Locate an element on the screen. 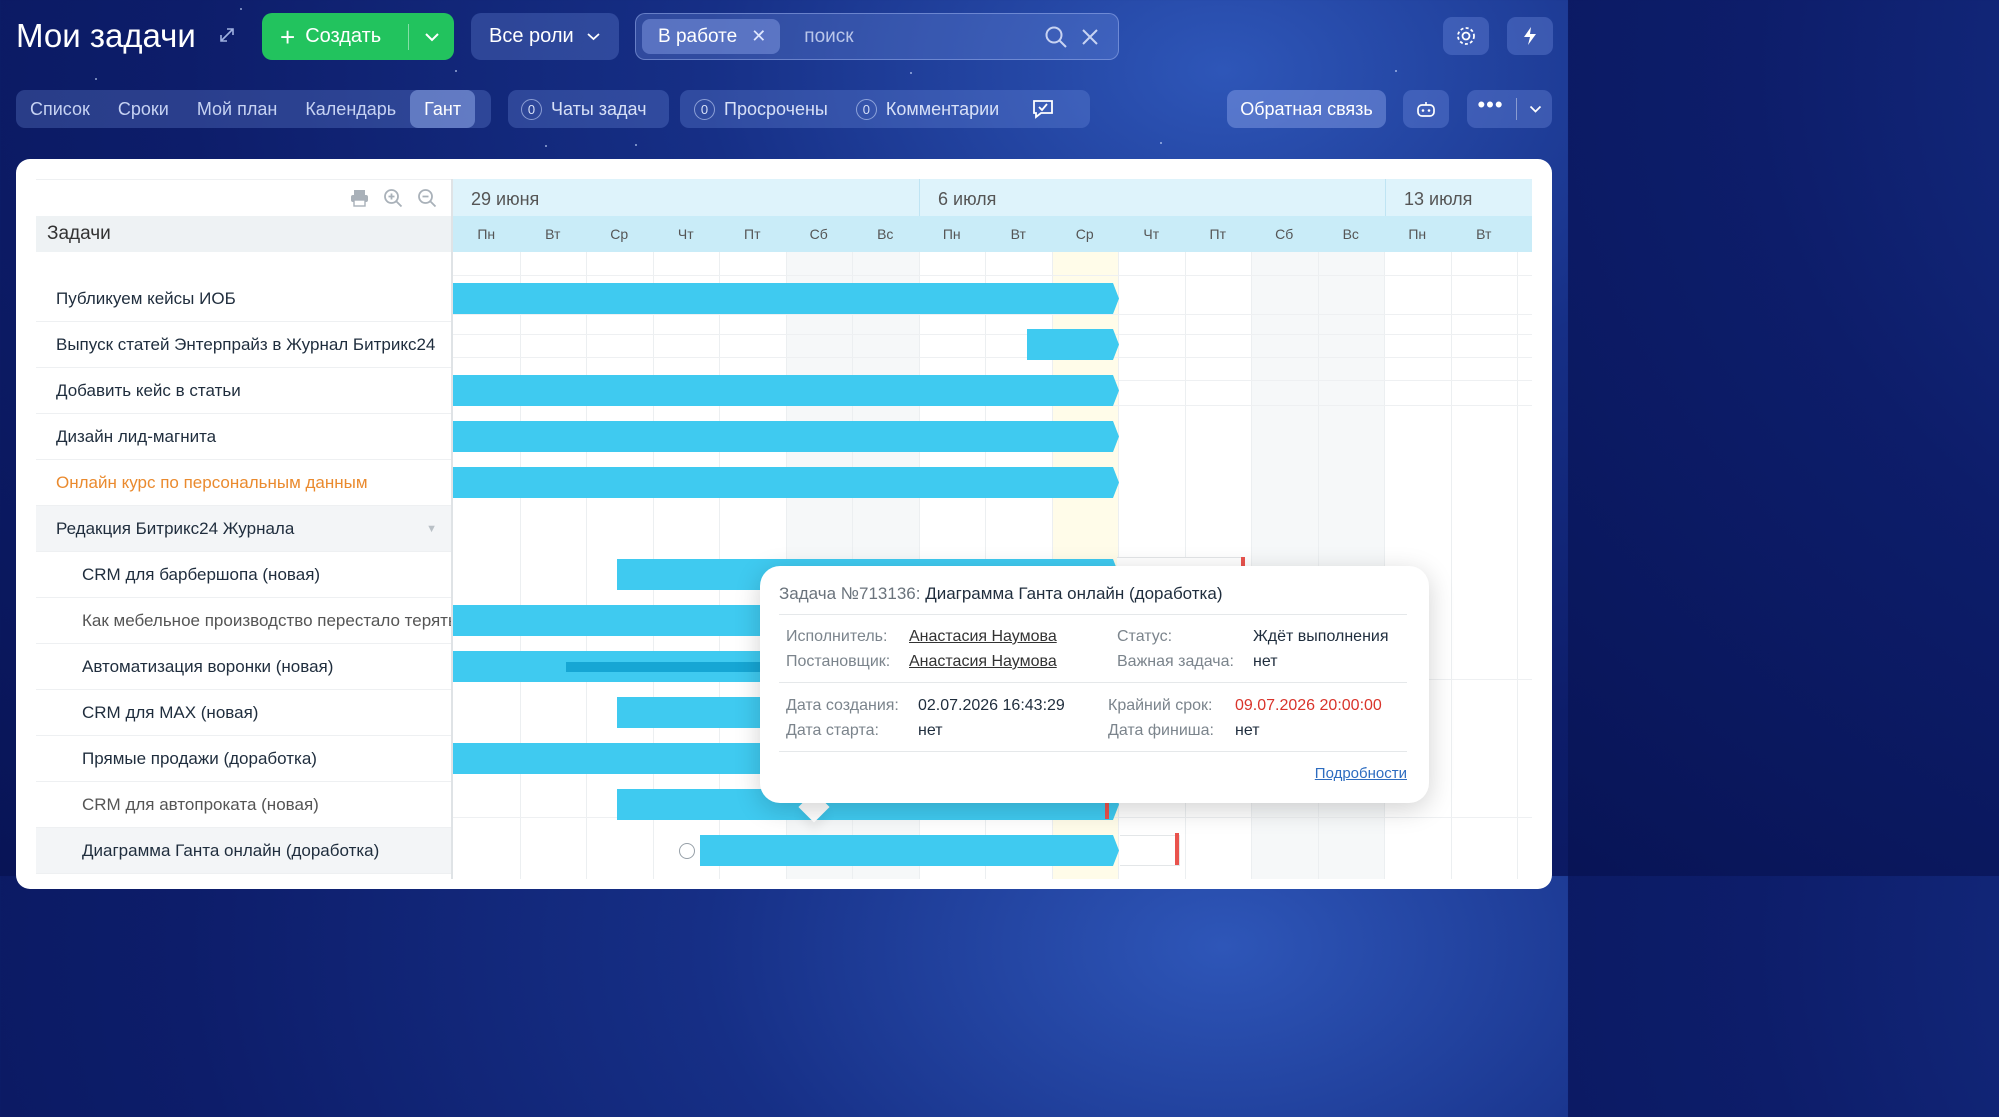  task-row-selected: Диаграмма Ганта онлайн (доработка) is located at coordinates (243, 851).